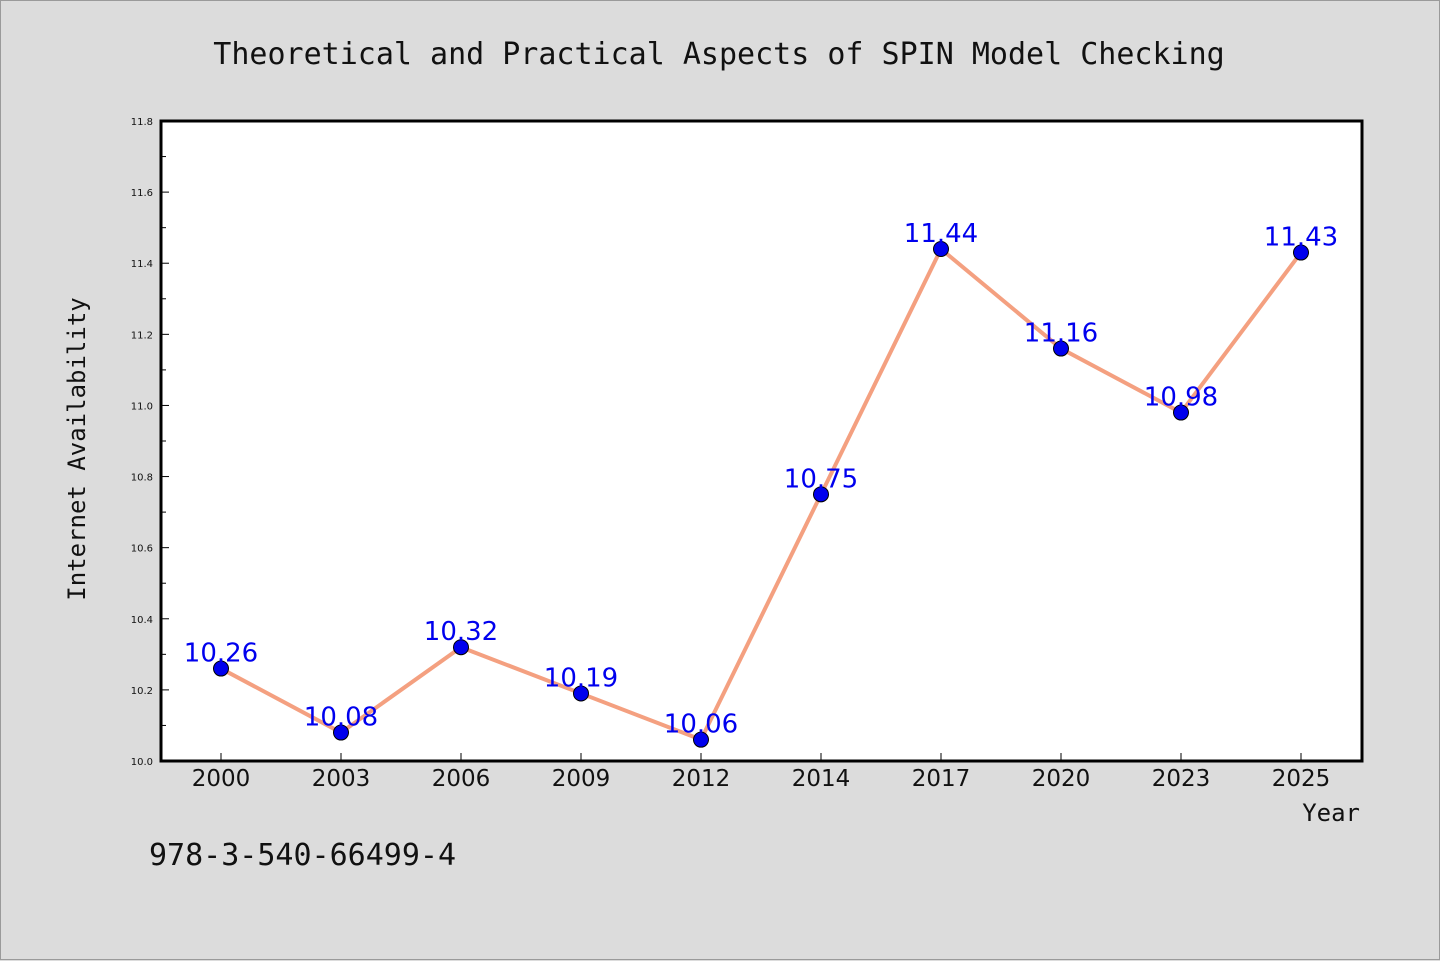 The image size is (1440, 961). I want to click on data-label: 10.98, so click(1181, 398).